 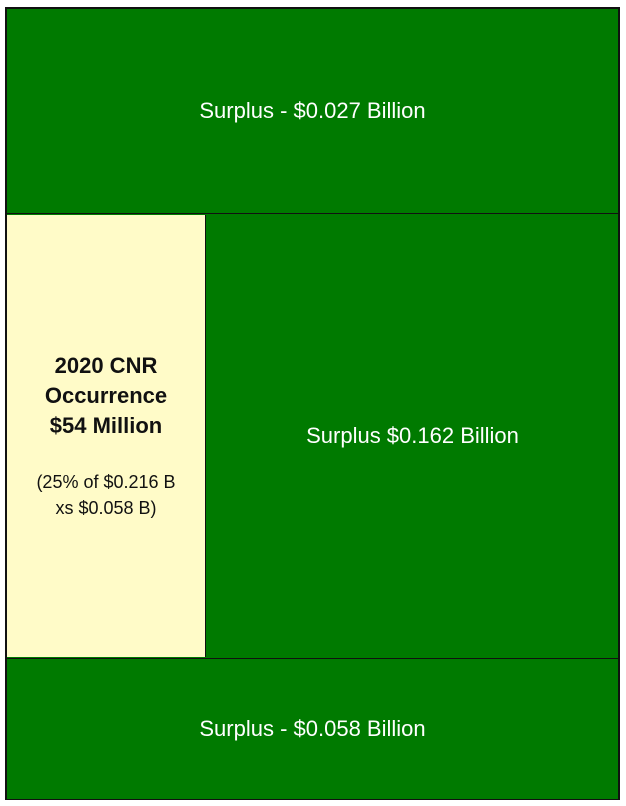 I want to click on surplus-bottom-label: Surplus - $0.058 Billion, so click(x=312, y=728).